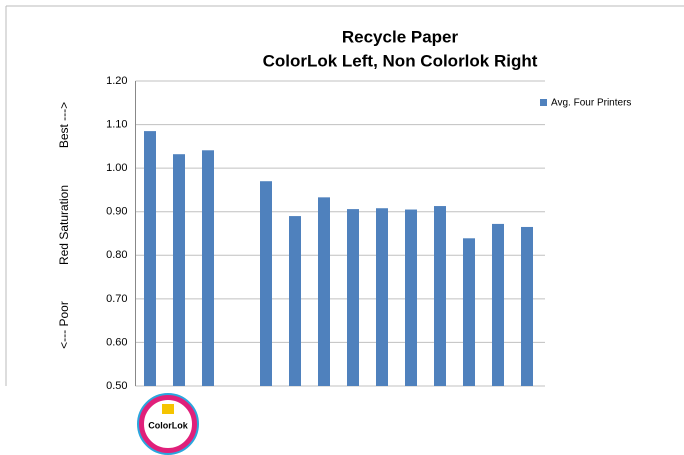  I want to click on y-axis-label: Best --->, so click(64, 125).